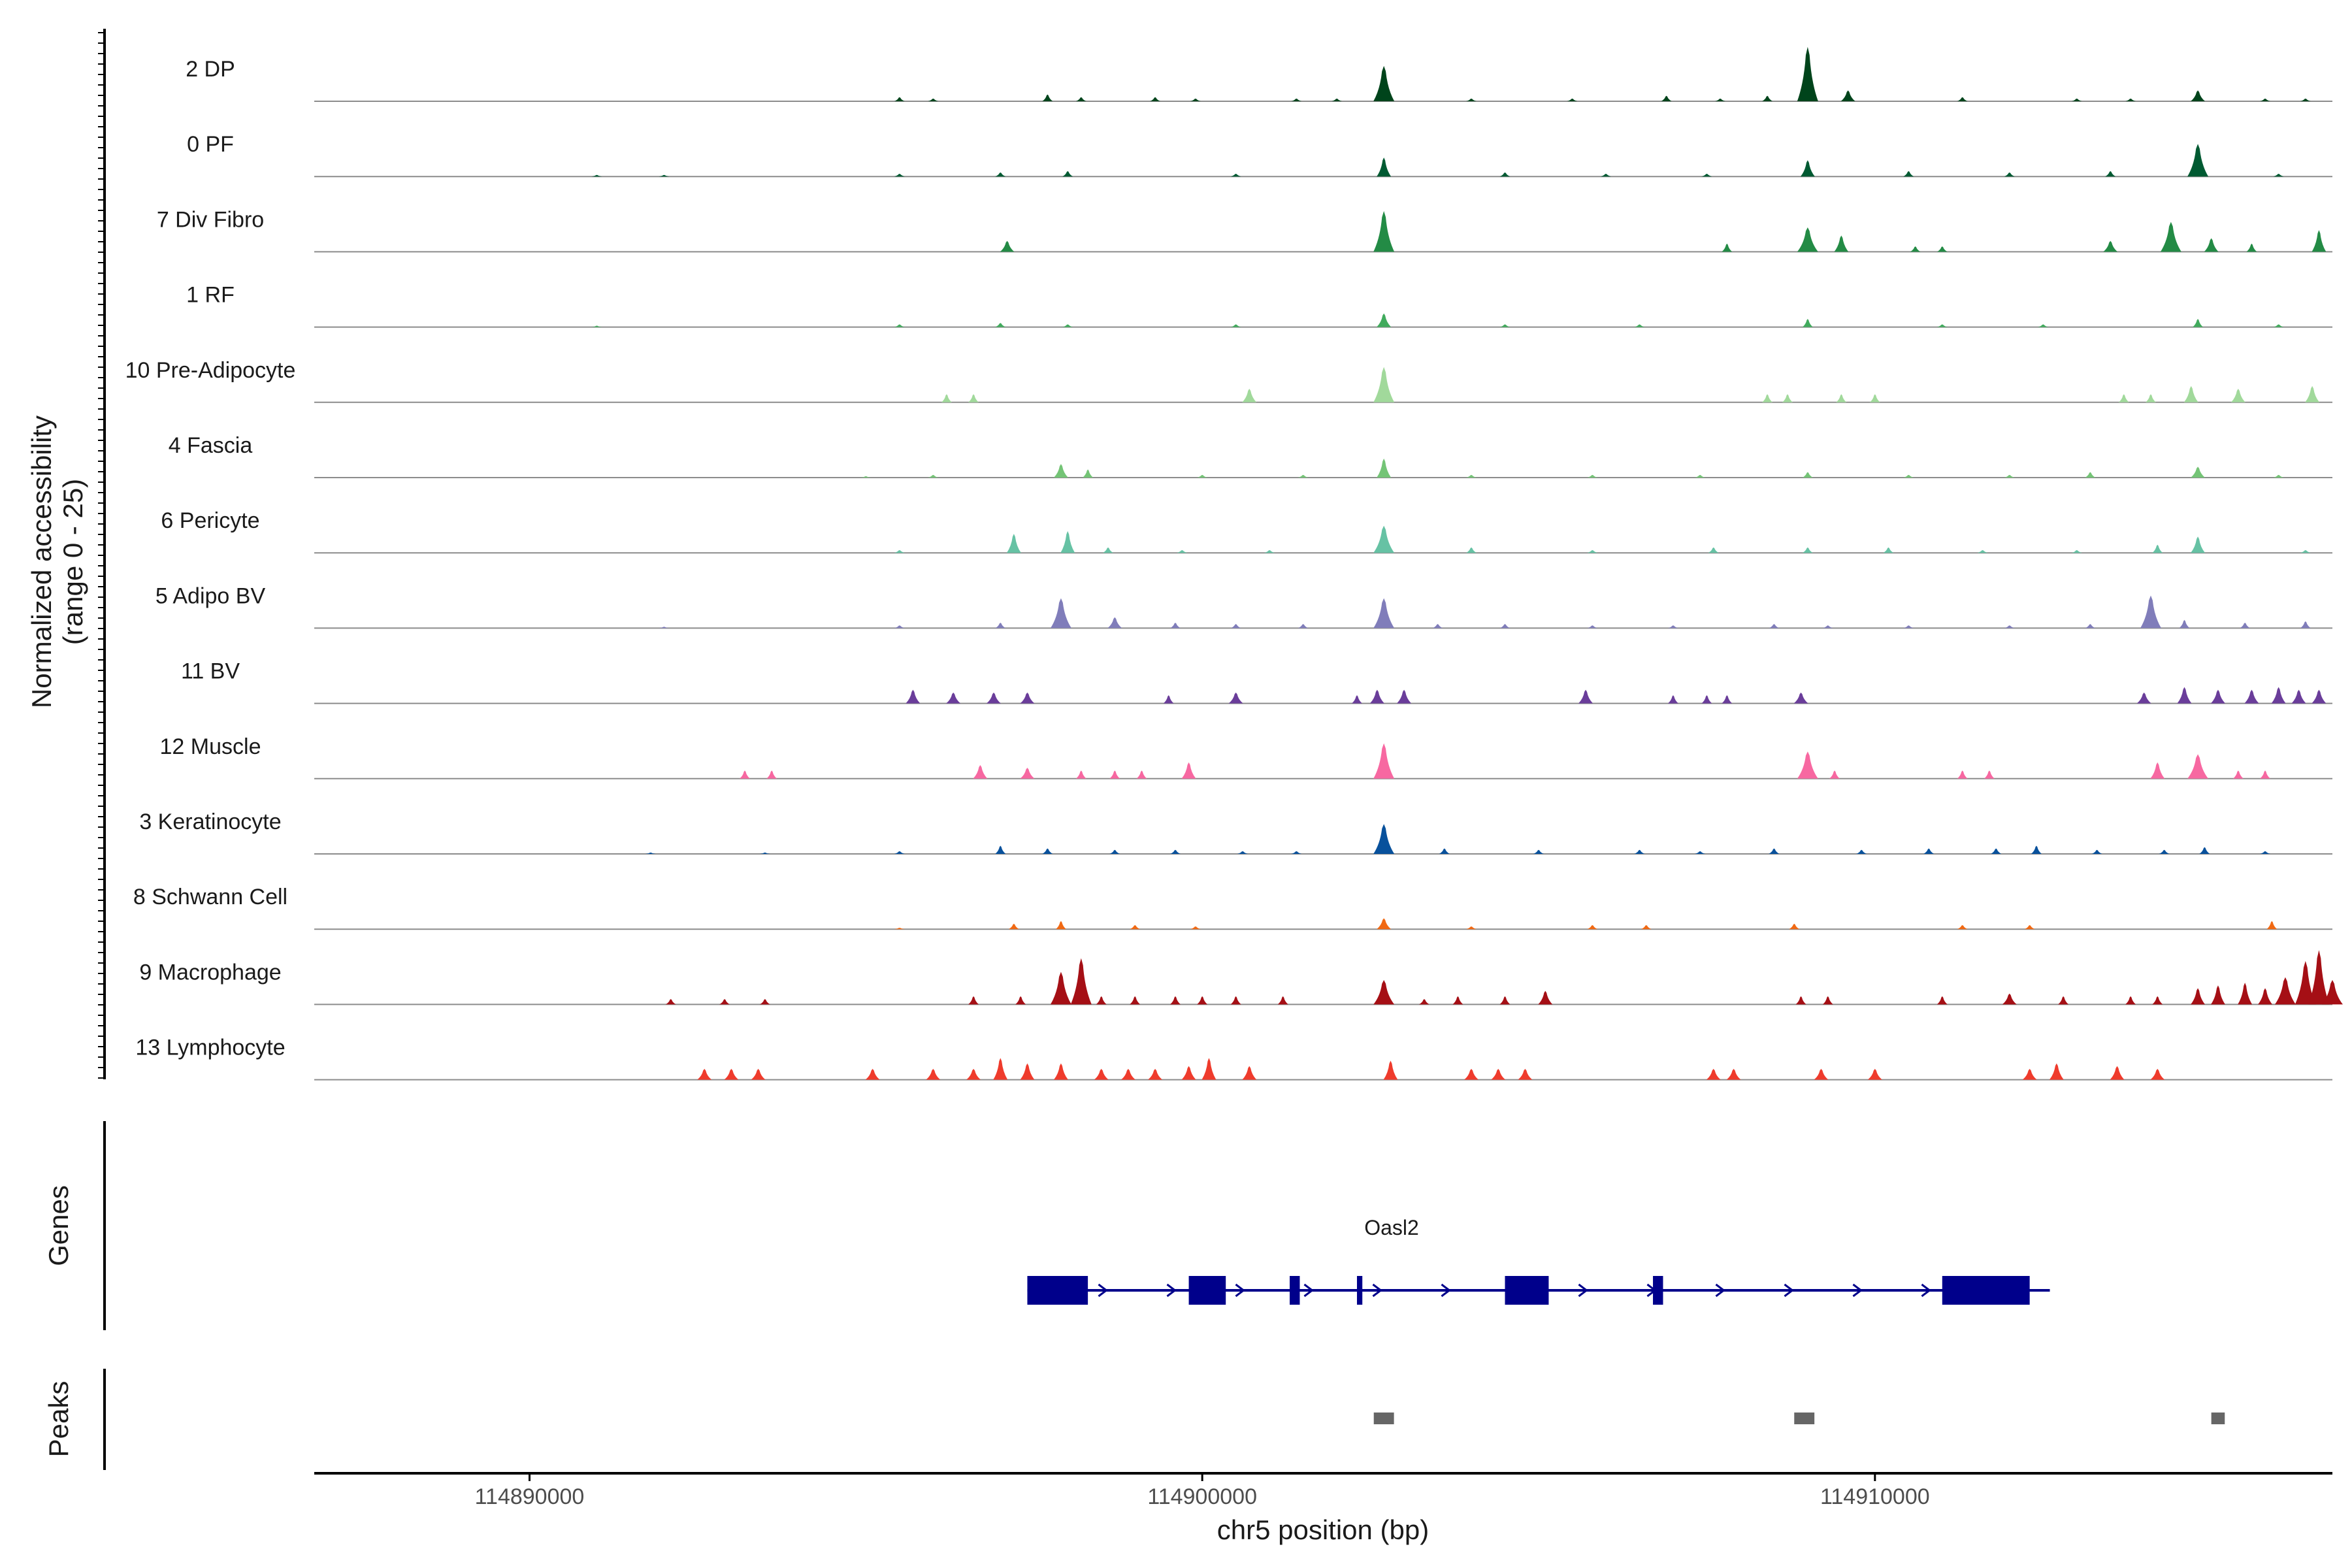 Image resolution: width=2352 pixels, height=1568 pixels. Describe the element at coordinates (1246, 756) in the screenshot. I see `track-12-muscle: 12 Muscle` at that location.